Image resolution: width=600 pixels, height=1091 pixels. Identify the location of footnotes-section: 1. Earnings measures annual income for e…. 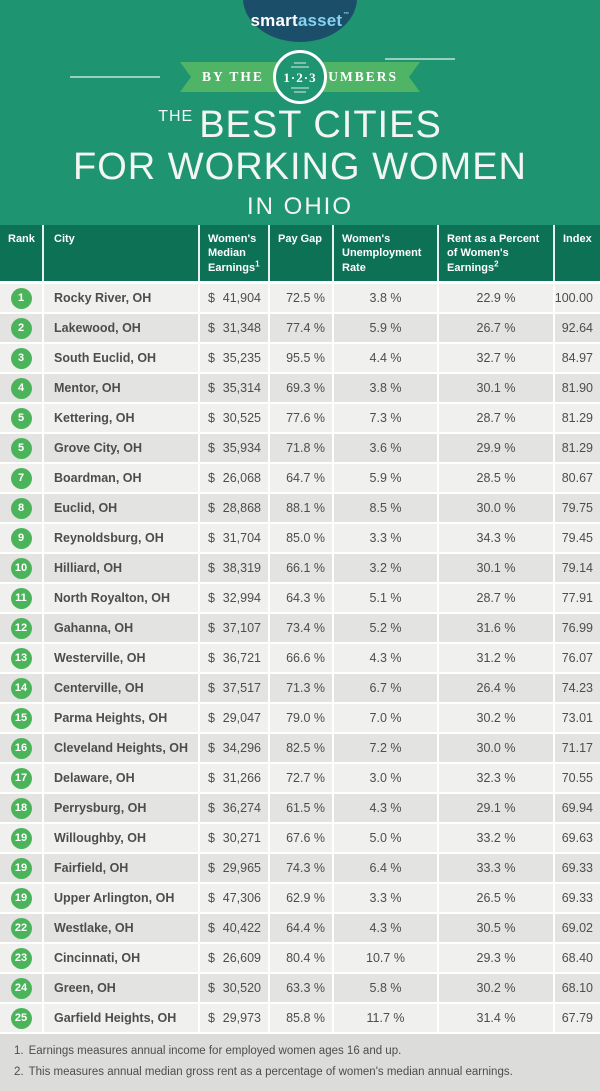
(300, 1062).